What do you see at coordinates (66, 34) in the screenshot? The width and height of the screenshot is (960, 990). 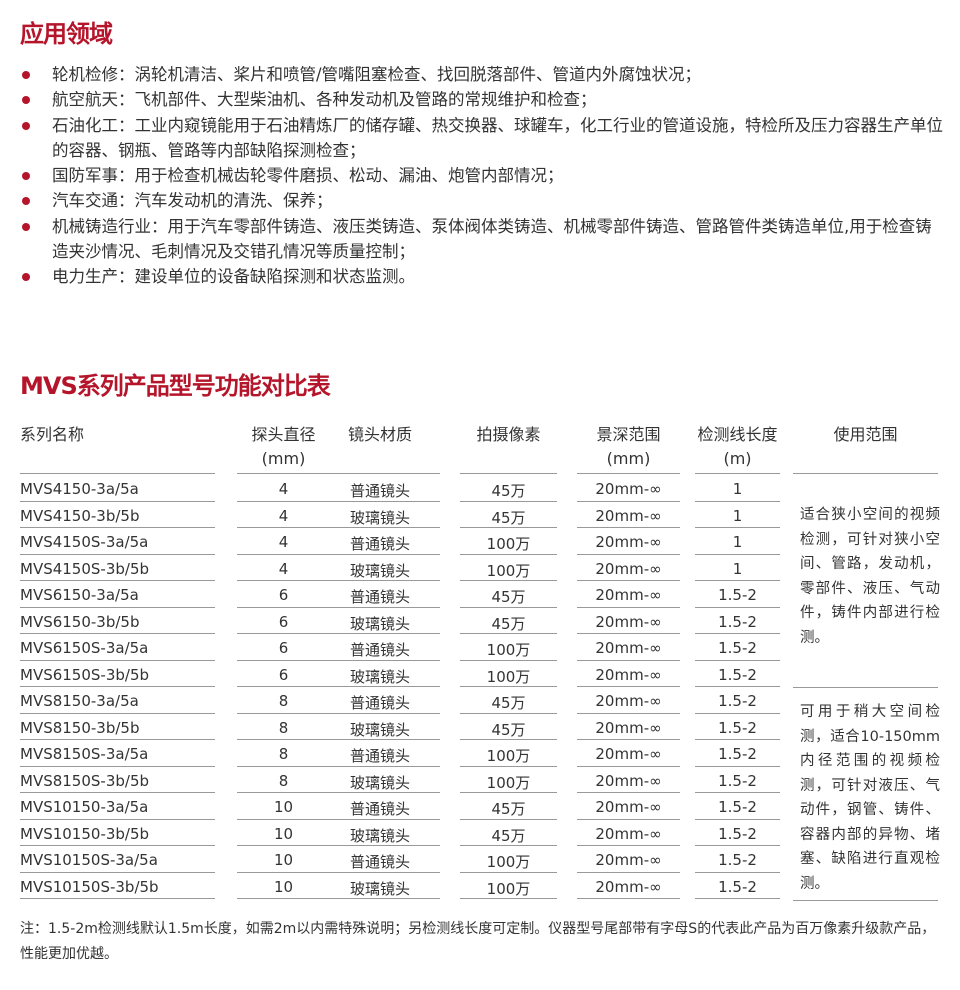 I see `section-title-applications: 应用领域` at bounding box center [66, 34].